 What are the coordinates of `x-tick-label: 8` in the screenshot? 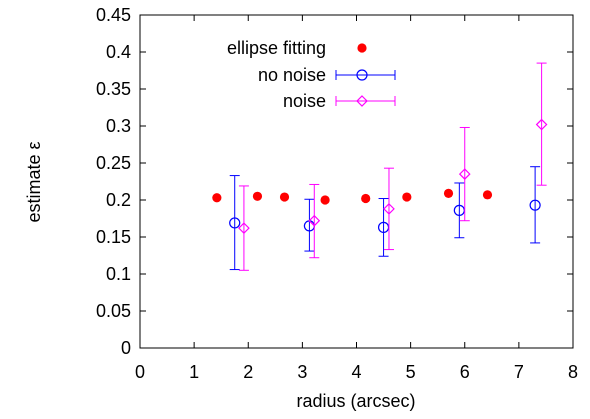 It's located at (573, 372).